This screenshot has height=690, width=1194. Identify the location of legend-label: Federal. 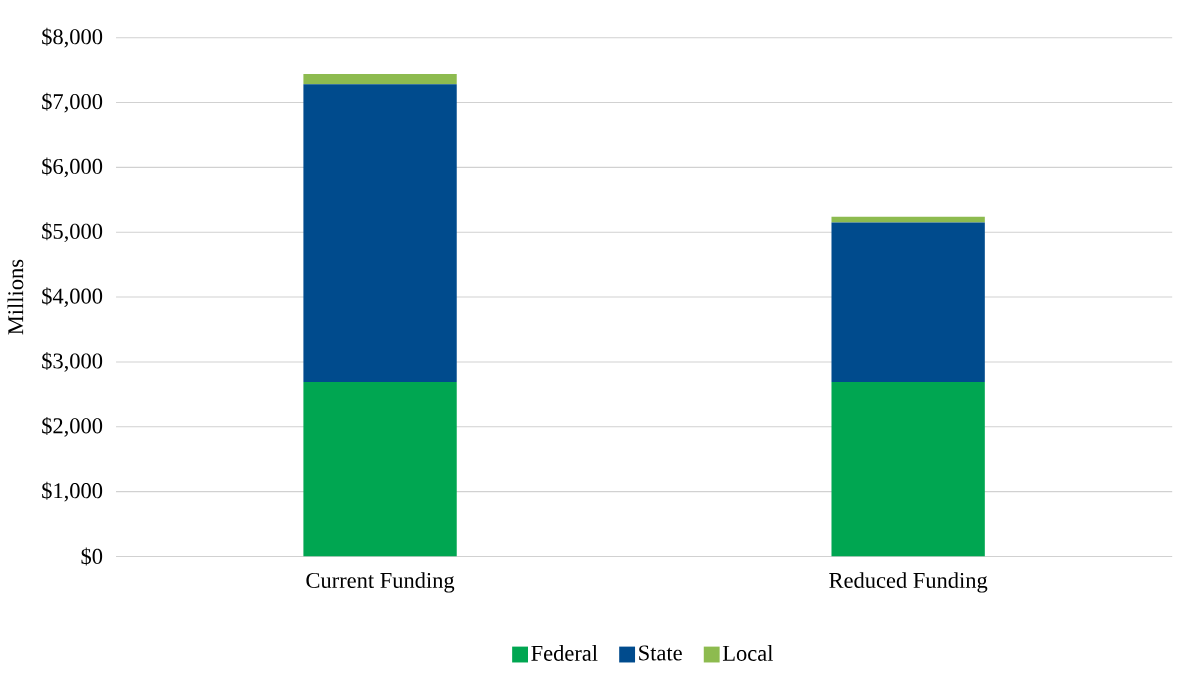
(564, 653).